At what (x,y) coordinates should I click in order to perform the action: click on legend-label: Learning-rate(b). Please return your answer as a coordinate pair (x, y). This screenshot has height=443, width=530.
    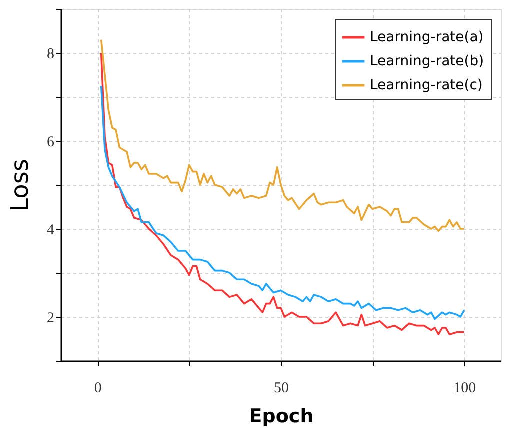
    Looking at the image, I should click on (427, 62).